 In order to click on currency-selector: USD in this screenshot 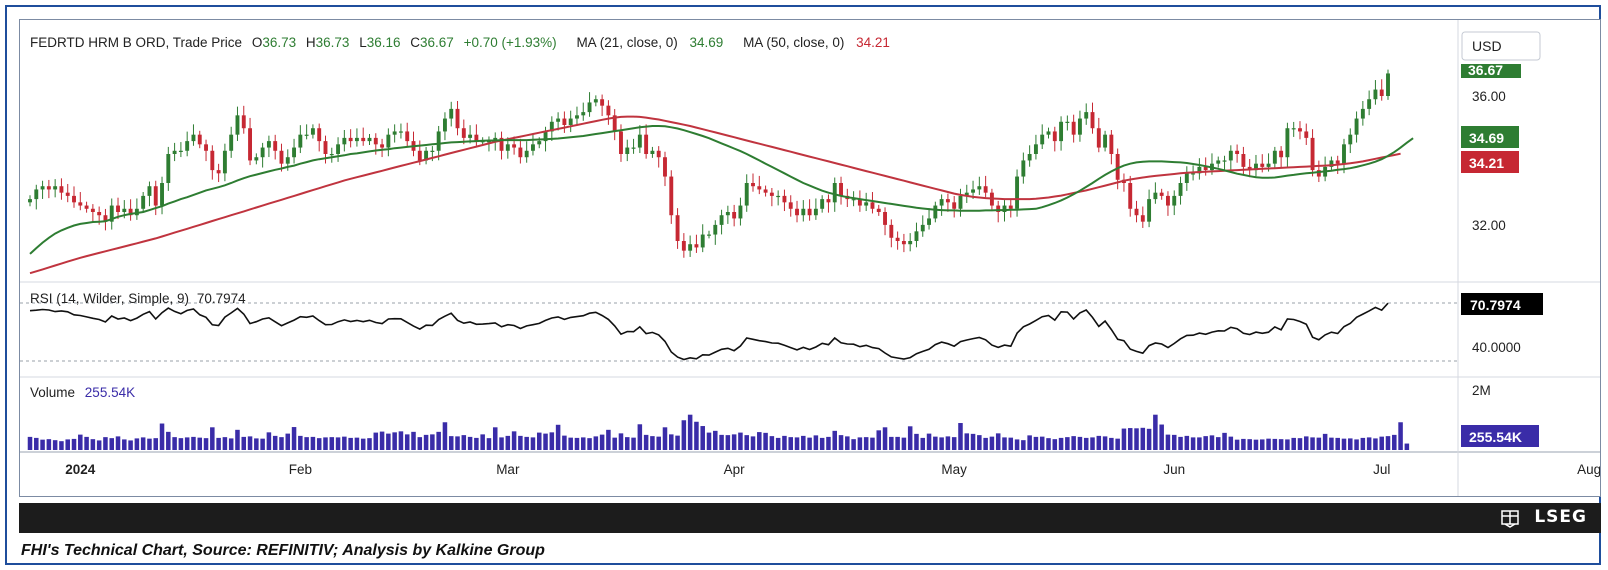, I will do `click(1501, 46)`.